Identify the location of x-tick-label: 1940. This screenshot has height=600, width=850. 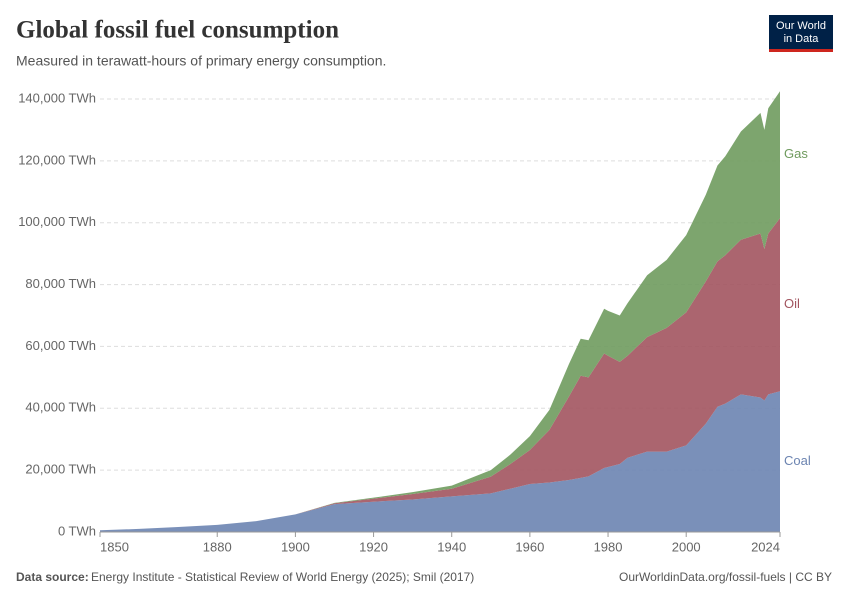
(451, 546).